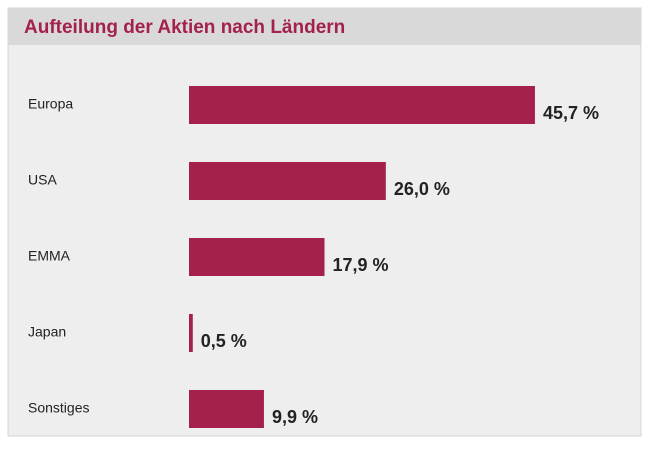  Describe the element at coordinates (58, 408) in the screenshot. I see `category-label: Sonstiges` at that location.